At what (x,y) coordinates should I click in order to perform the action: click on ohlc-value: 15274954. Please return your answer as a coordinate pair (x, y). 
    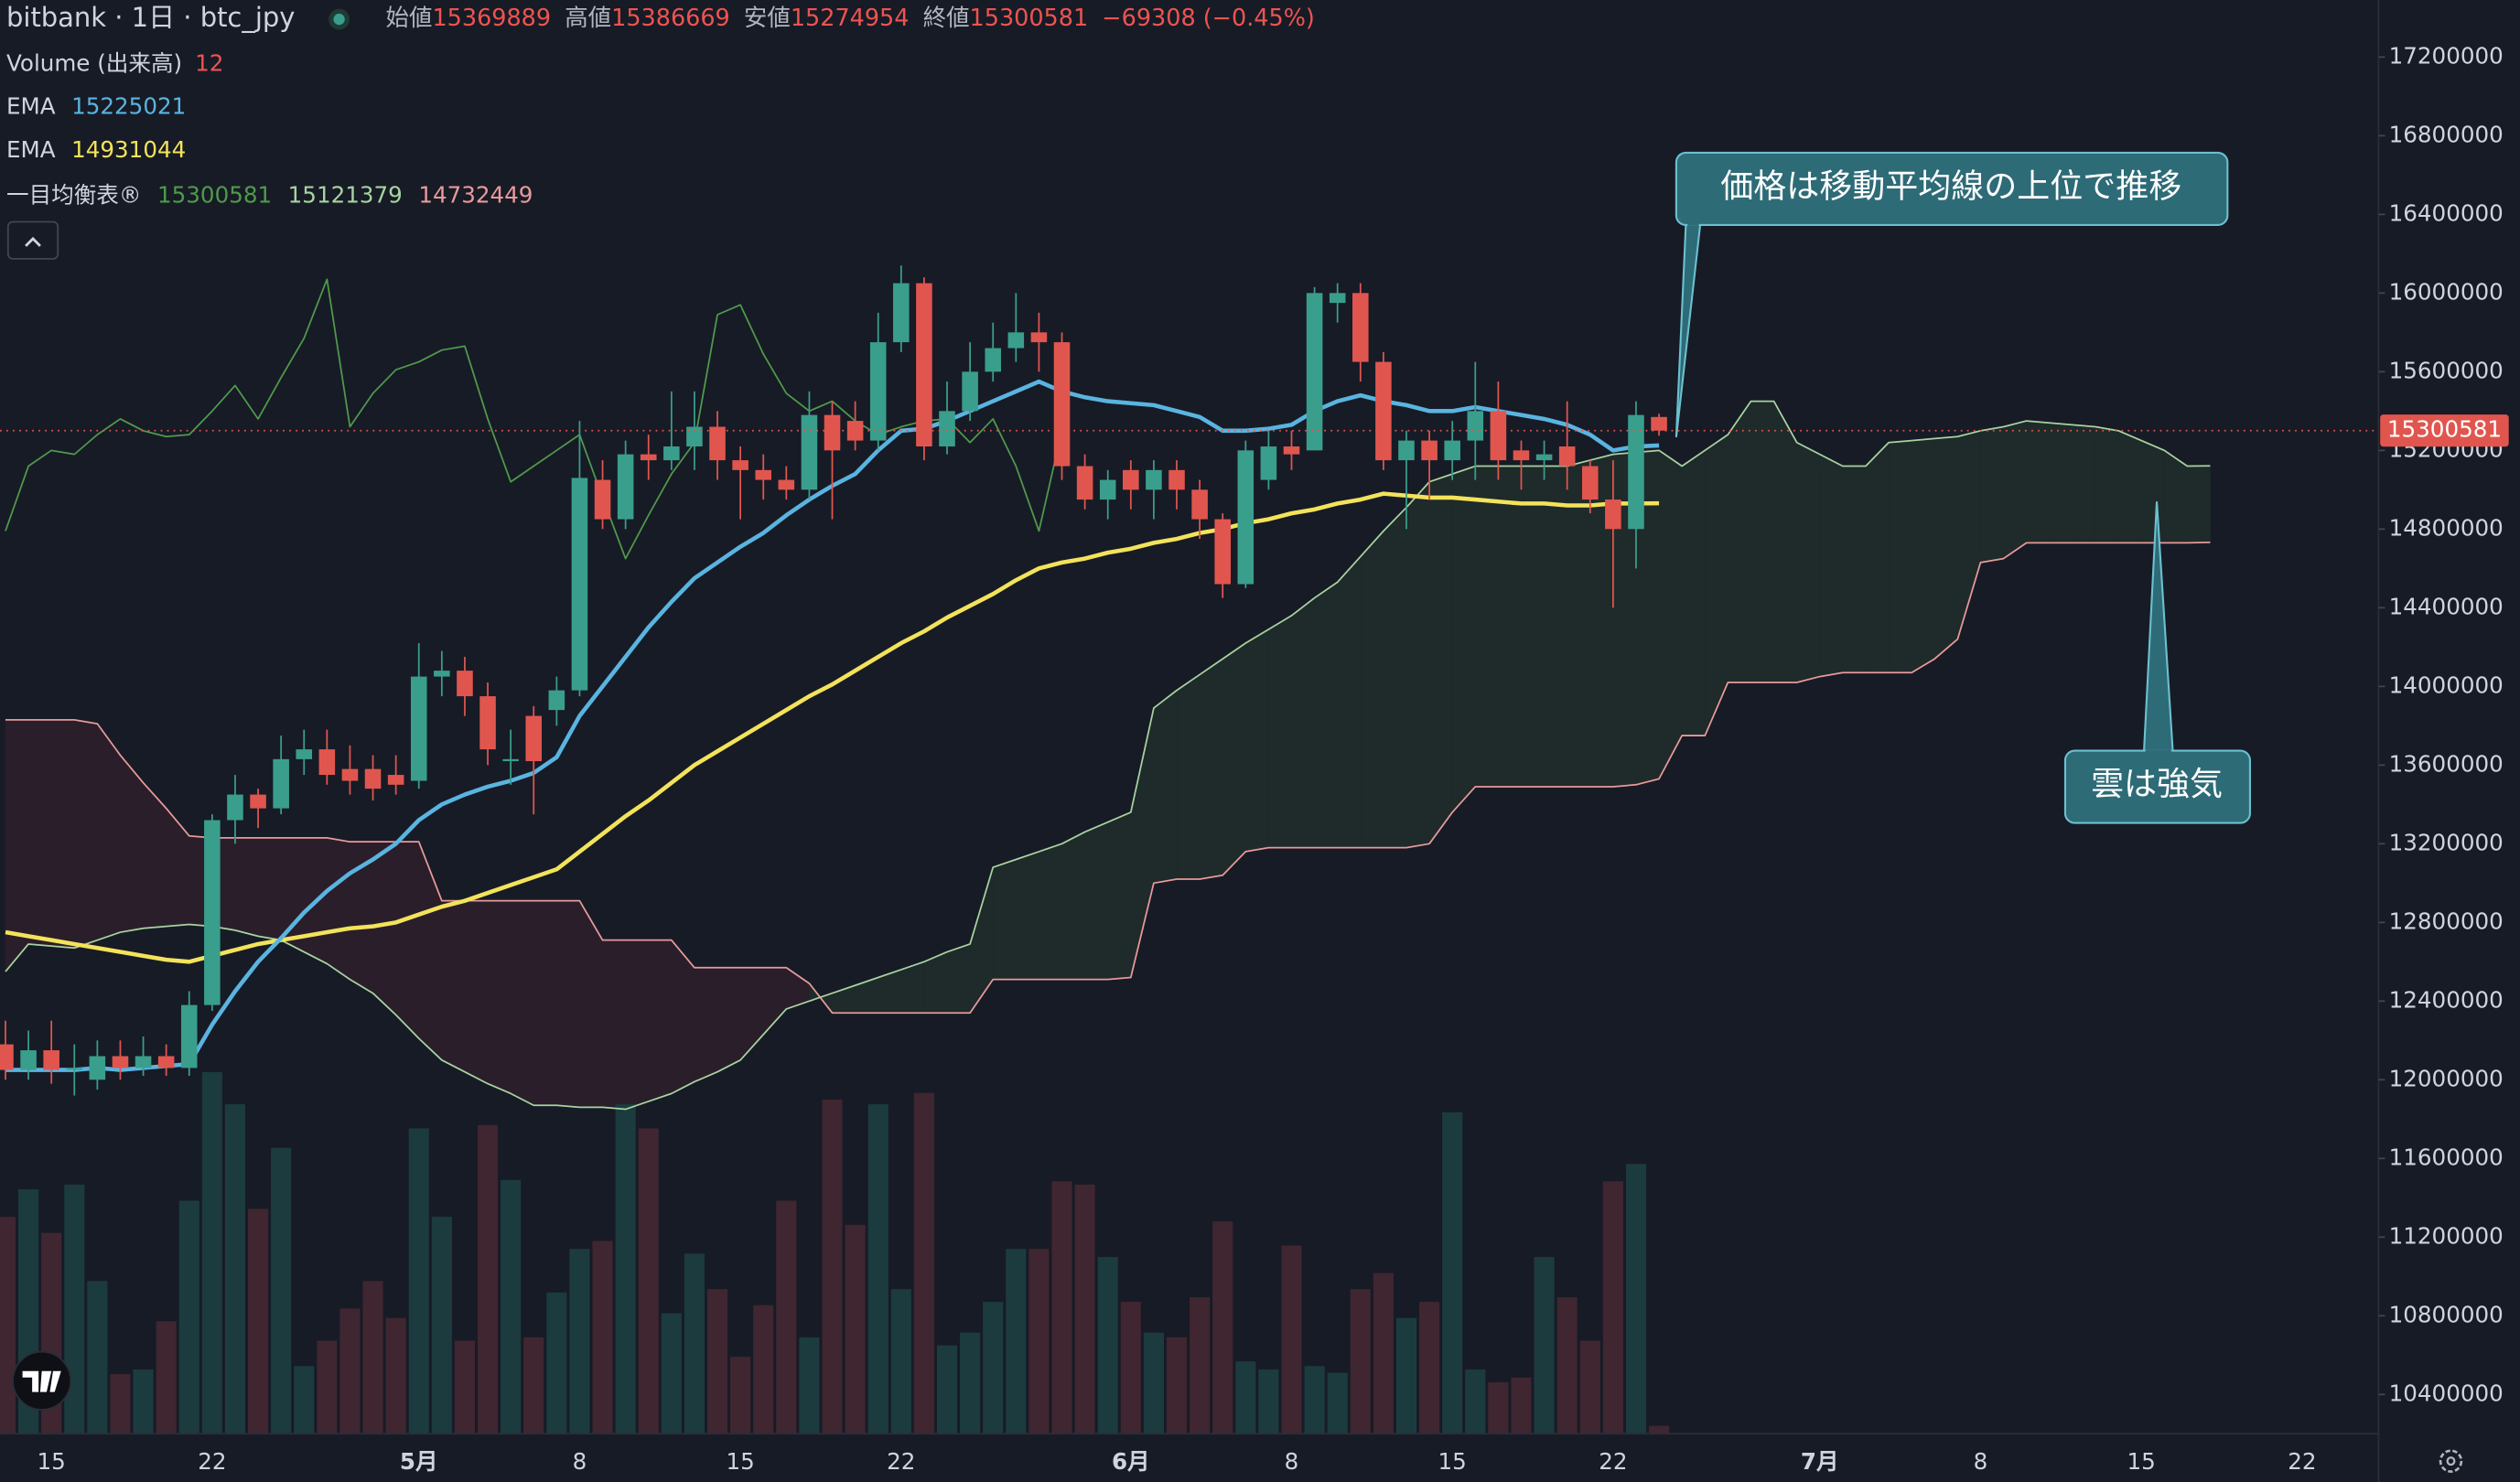
    Looking at the image, I should click on (850, 19).